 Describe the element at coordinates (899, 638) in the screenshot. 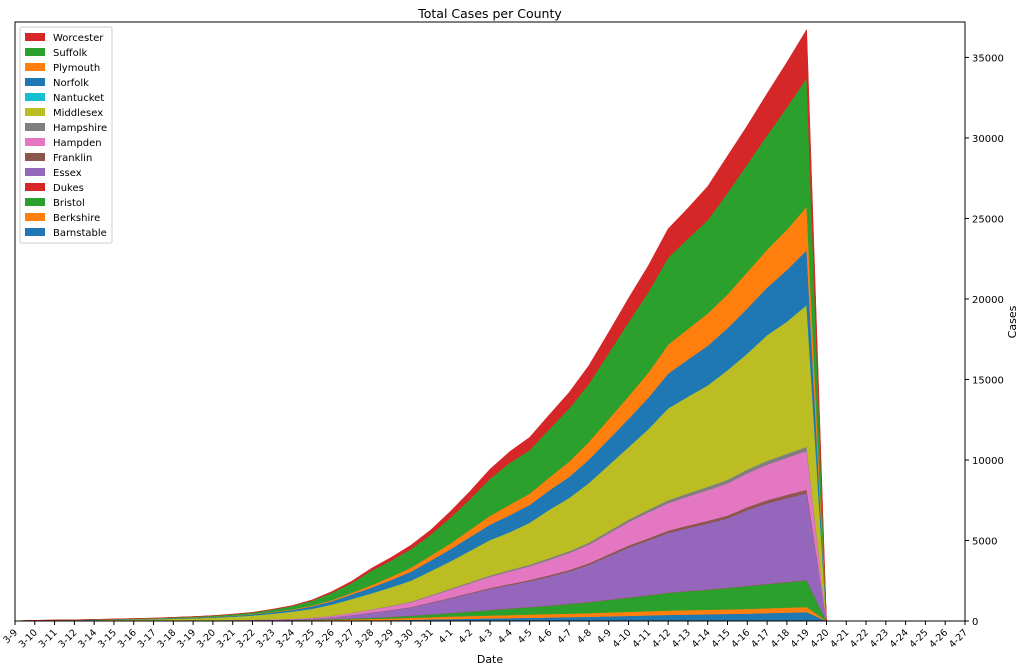

I see `x-tick-label: 4-24` at that location.